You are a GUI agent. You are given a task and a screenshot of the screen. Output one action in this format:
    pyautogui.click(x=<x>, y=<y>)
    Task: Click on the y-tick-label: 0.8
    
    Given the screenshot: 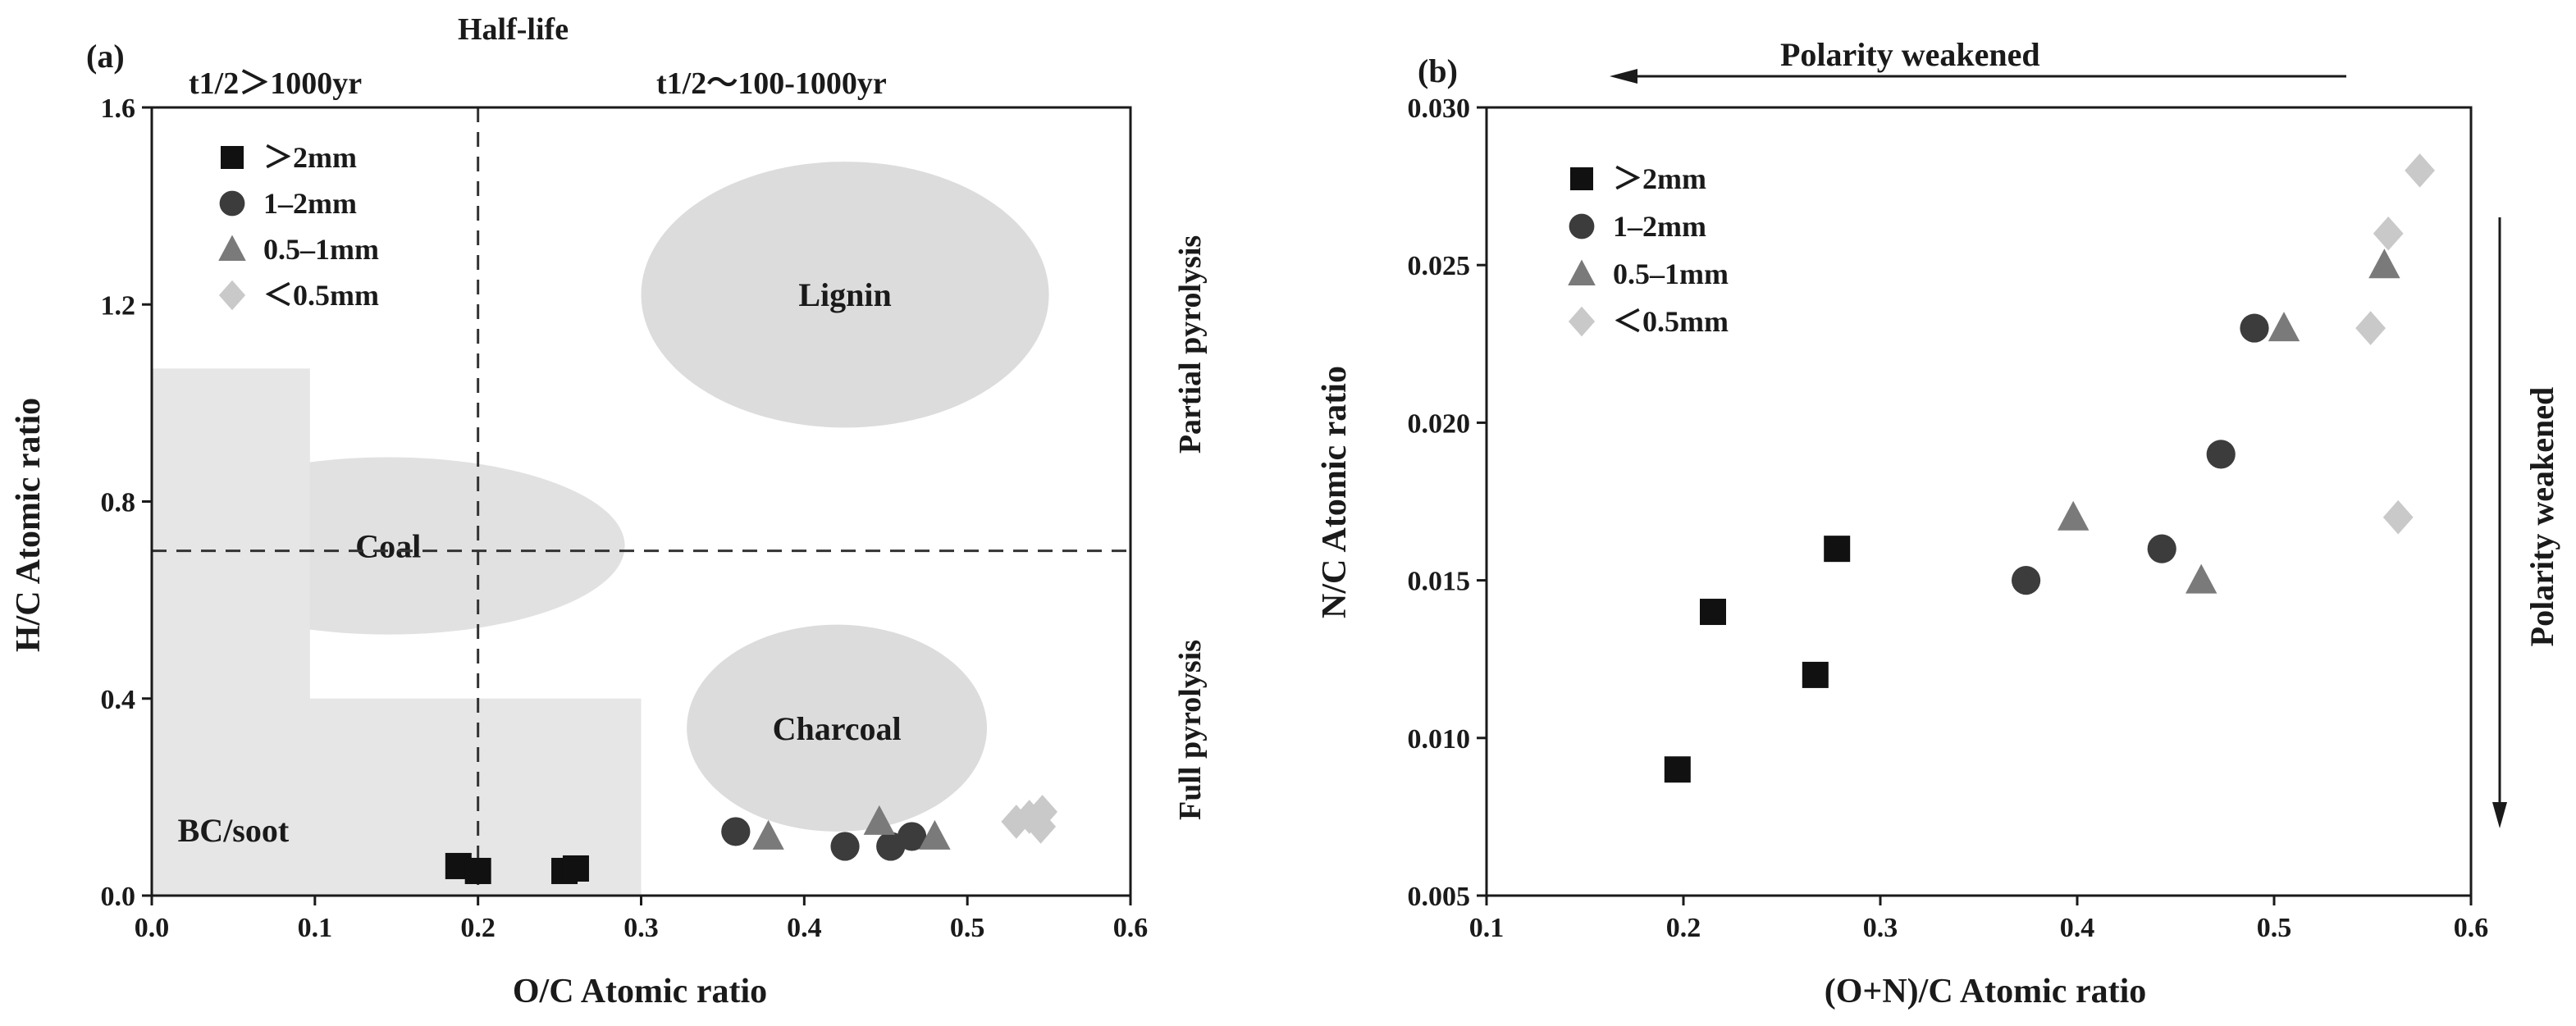 What is the action you would take?
    pyautogui.click(x=118, y=503)
    